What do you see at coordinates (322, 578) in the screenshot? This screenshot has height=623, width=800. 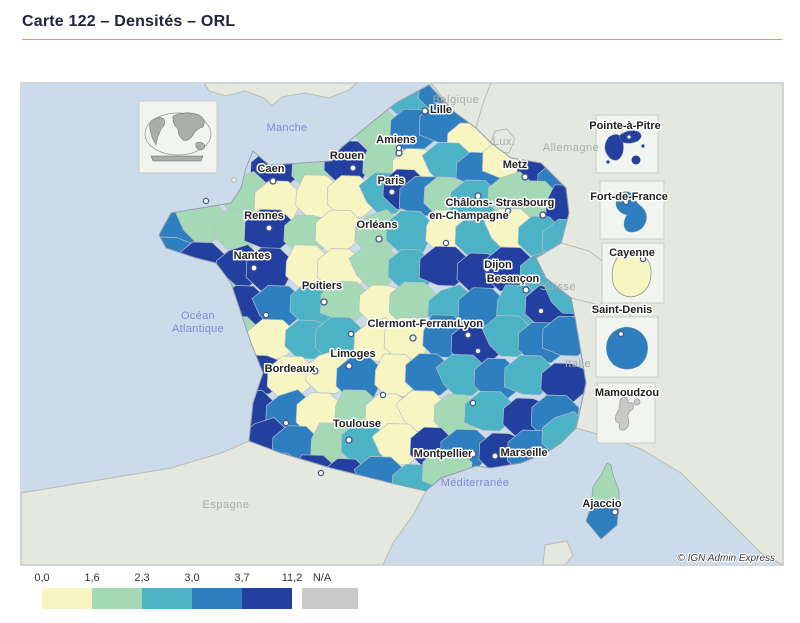 I see `legend-na-tick: N/A` at bounding box center [322, 578].